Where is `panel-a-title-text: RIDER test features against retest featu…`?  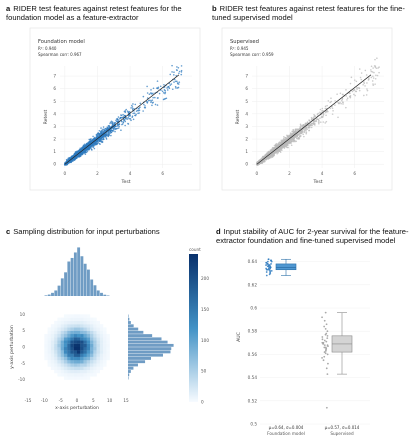 panel-a-title-text: RIDER test features against retest featu… is located at coordinates (94, 13).